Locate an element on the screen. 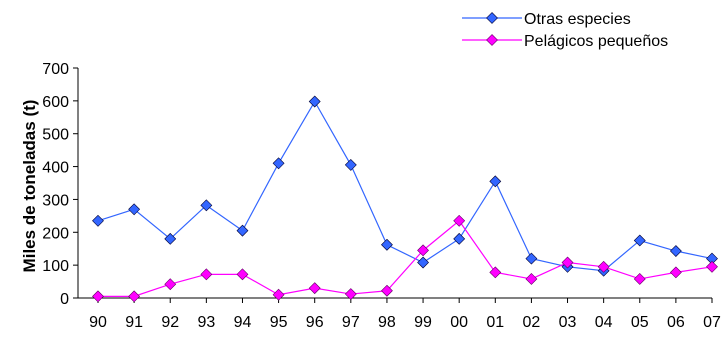 This screenshot has width=724, height=344. legend: Otras especies Pelágicos pequeños is located at coordinates (565, 30).